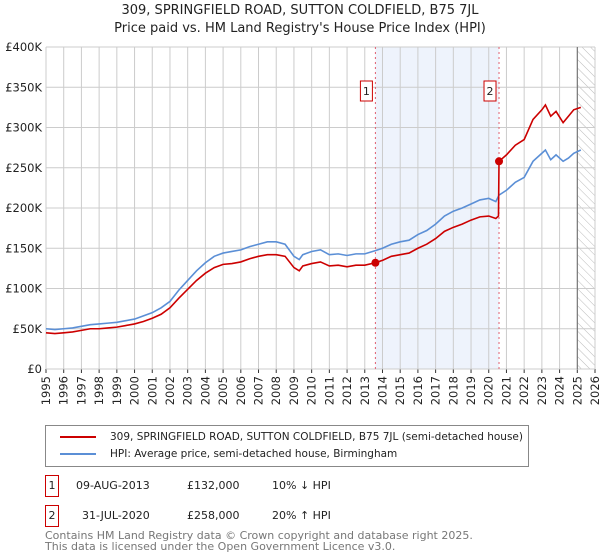  Describe the element at coordinates (471, 390) in the screenshot. I see `x-tick-label: 2019` at that location.